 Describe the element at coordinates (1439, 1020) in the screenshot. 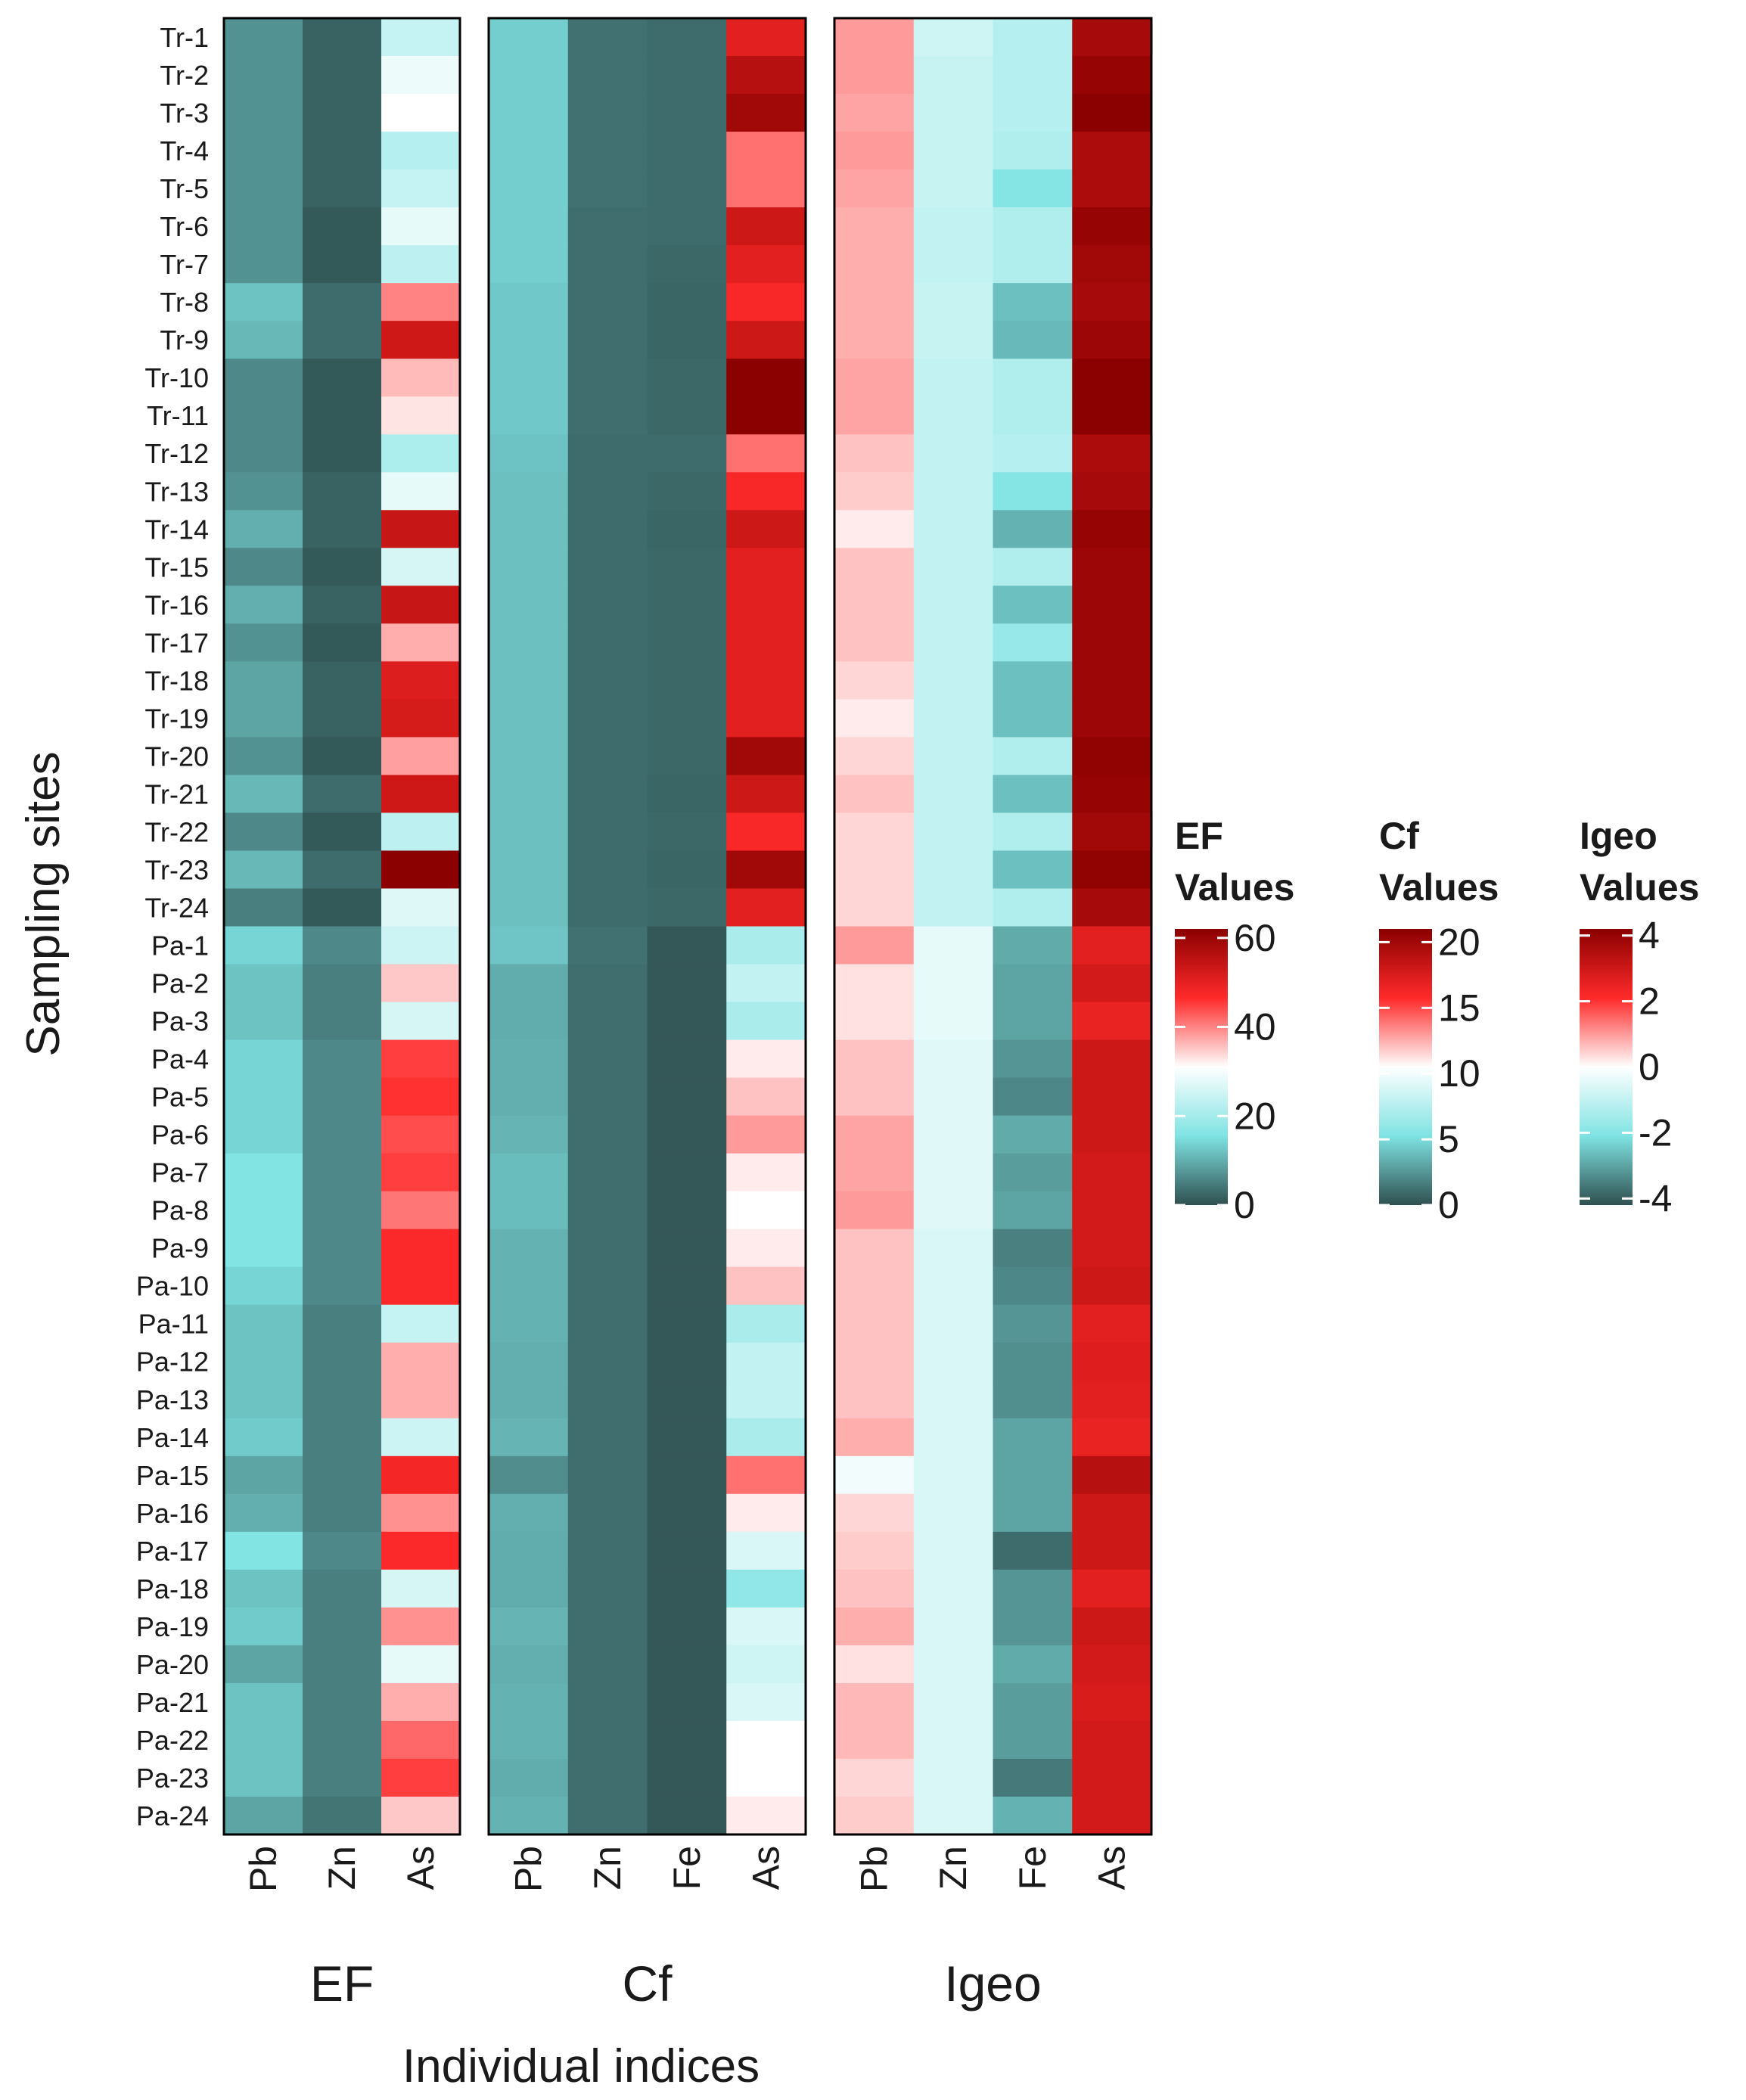

I see `legend-cf: Cf Values 0 5 10 15 20` at that location.